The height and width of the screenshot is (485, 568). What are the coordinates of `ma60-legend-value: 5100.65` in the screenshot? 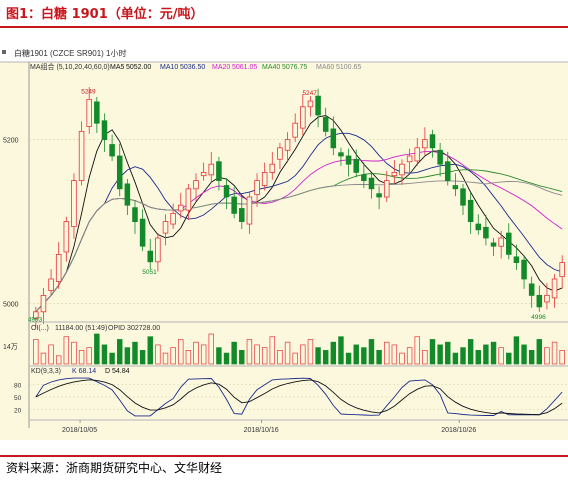 It's located at (348, 67).